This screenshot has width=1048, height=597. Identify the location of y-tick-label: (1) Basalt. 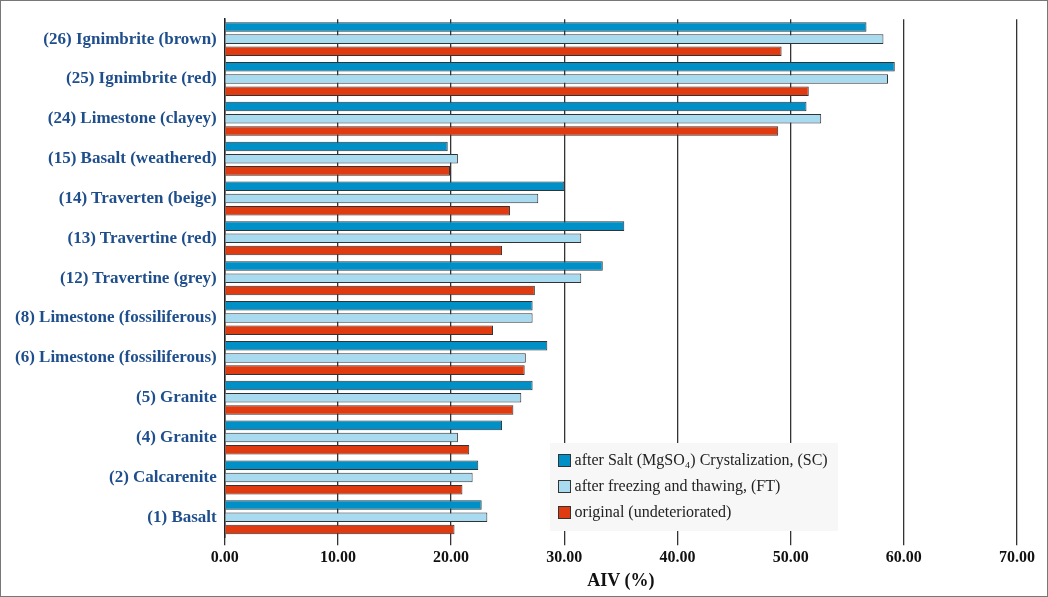
(182, 516).